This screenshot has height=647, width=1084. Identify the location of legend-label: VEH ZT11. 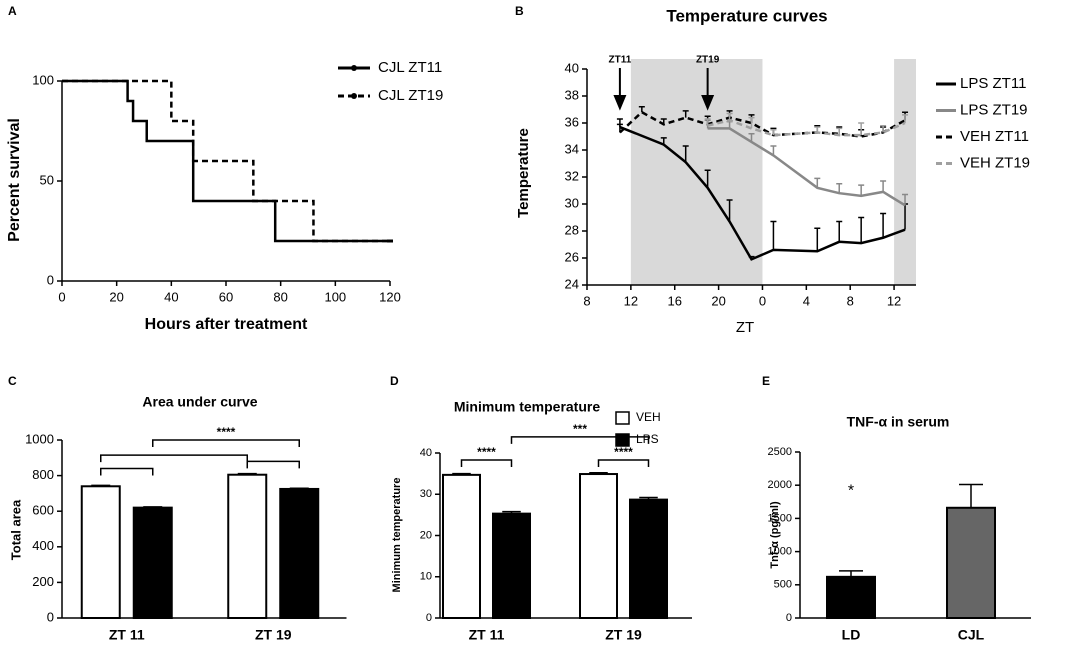
(994, 136).